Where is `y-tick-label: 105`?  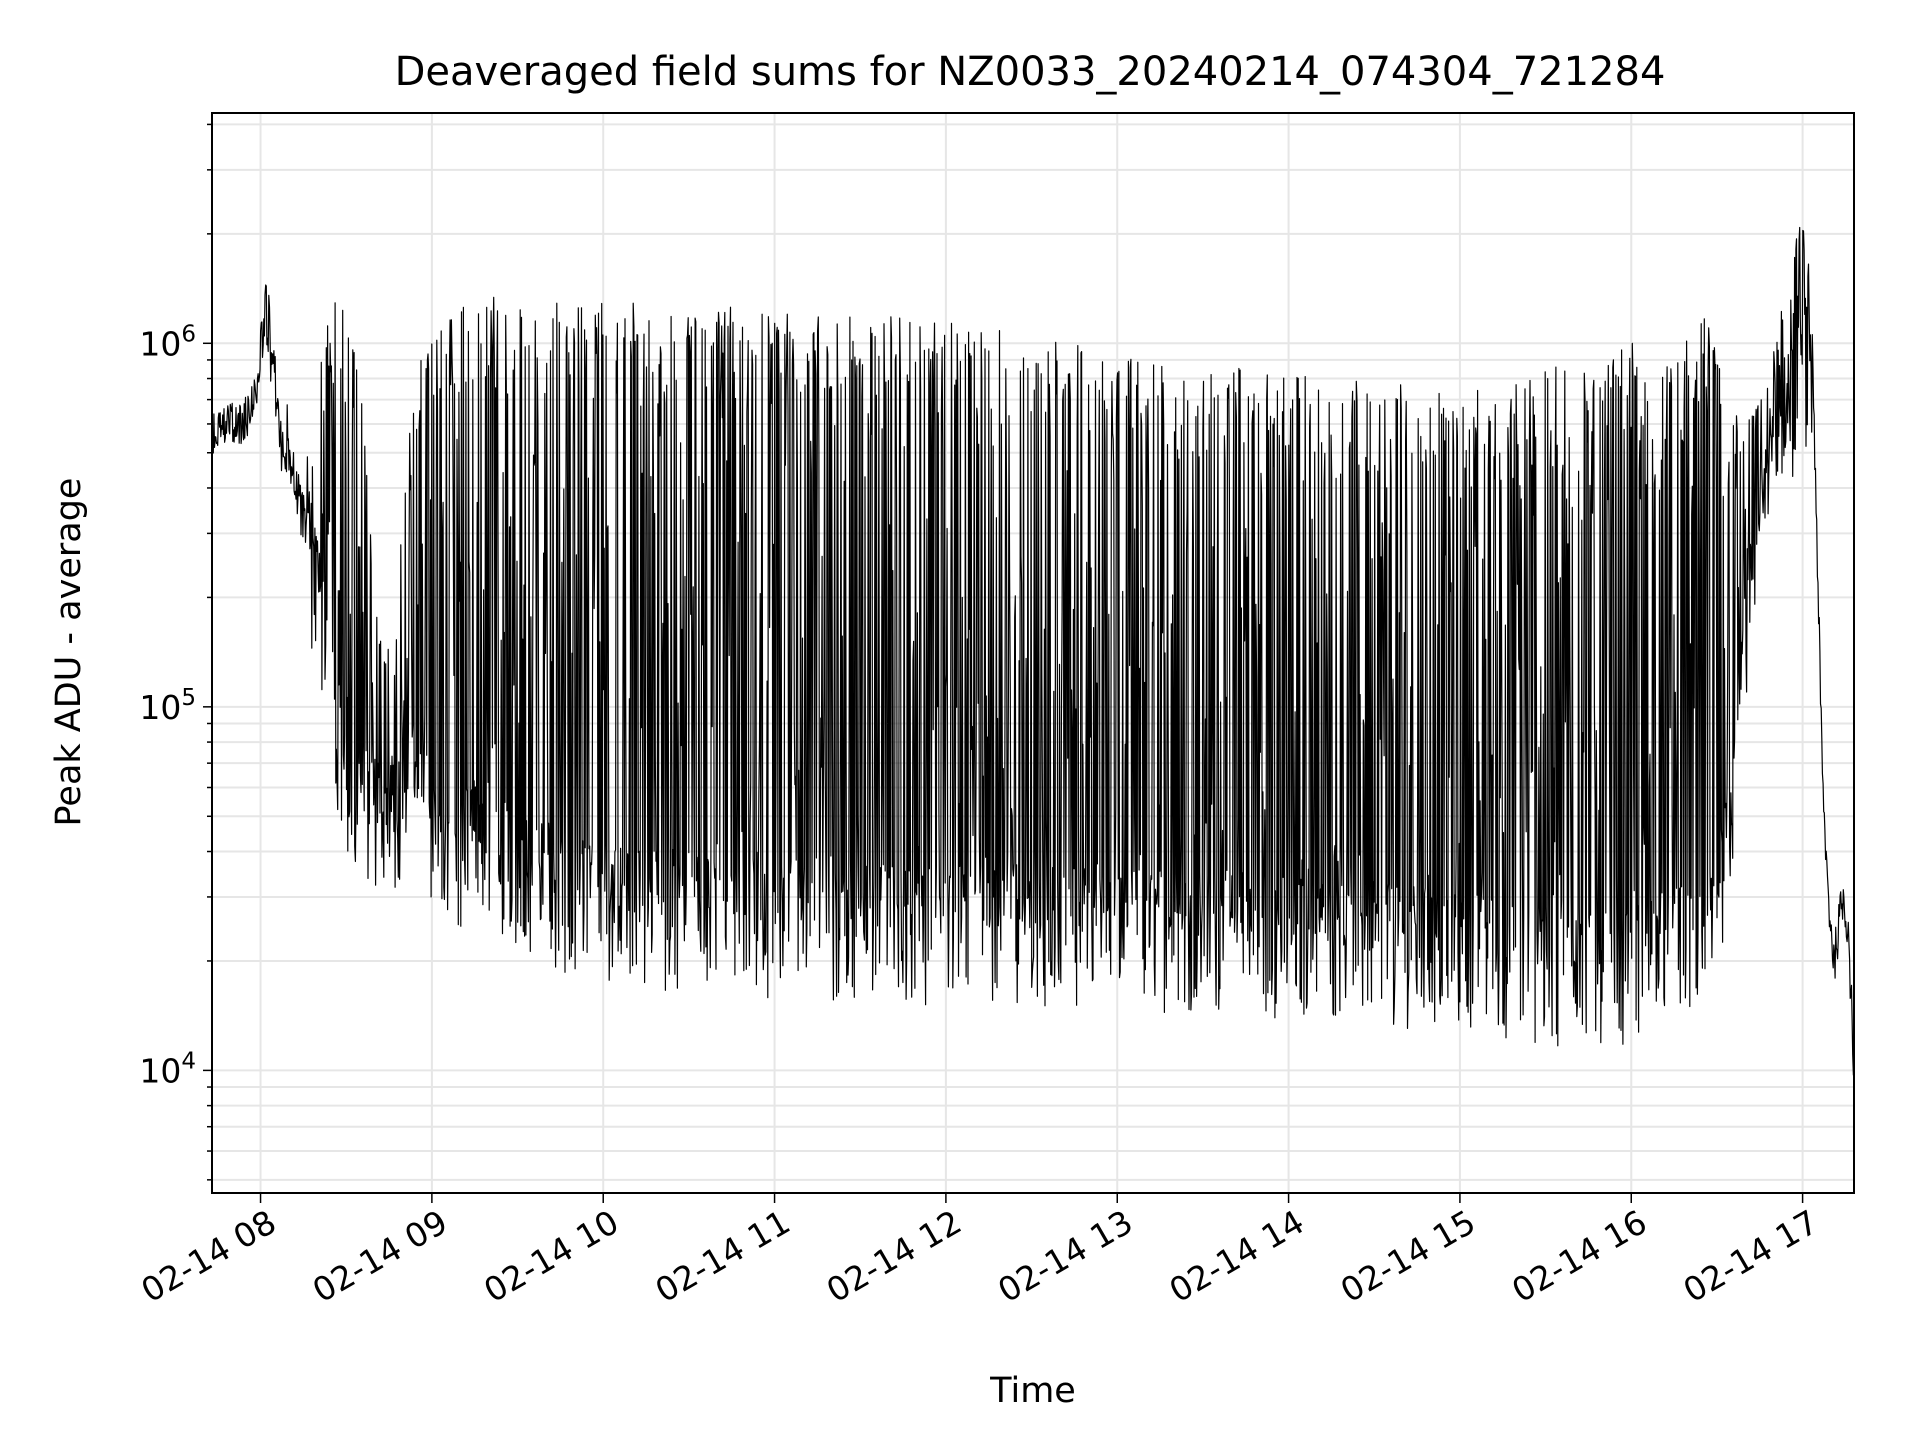
y-tick-label: 105 is located at coordinates (167, 706).